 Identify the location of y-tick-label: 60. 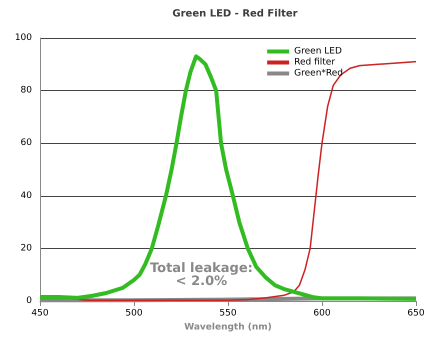
(26, 143).